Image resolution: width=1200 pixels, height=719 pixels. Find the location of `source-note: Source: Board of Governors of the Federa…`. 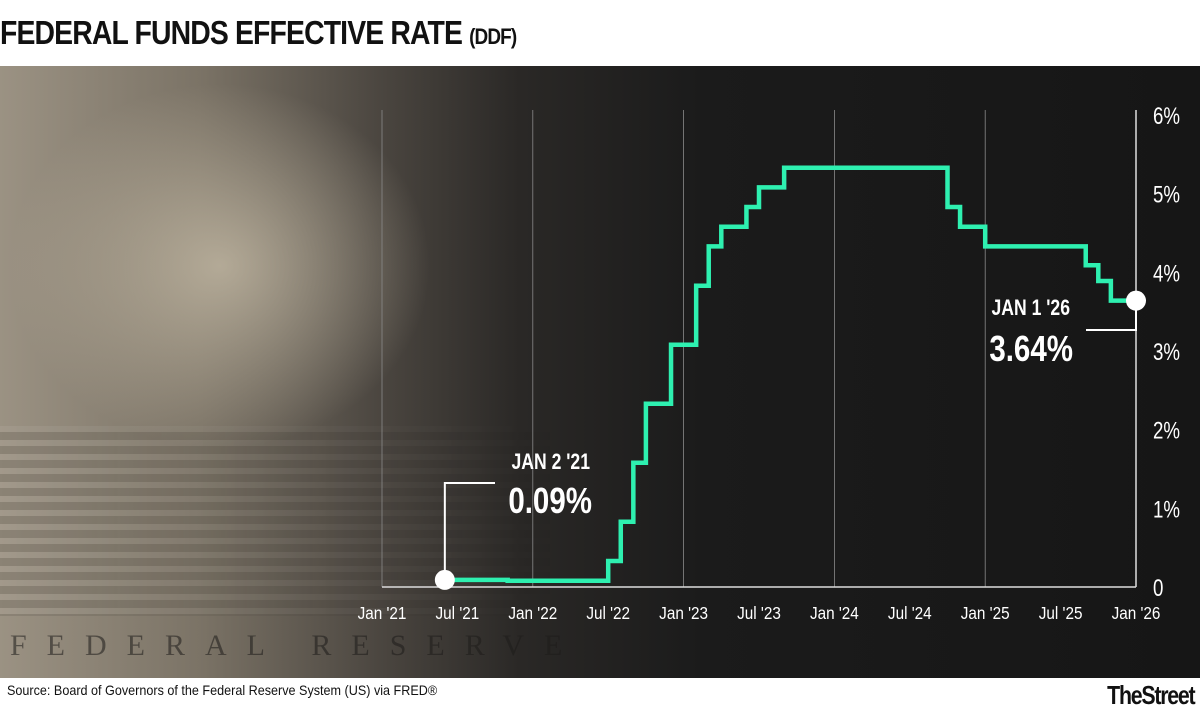

source-note: Source: Board of Governors of the Federa… is located at coordinates (222, 690).